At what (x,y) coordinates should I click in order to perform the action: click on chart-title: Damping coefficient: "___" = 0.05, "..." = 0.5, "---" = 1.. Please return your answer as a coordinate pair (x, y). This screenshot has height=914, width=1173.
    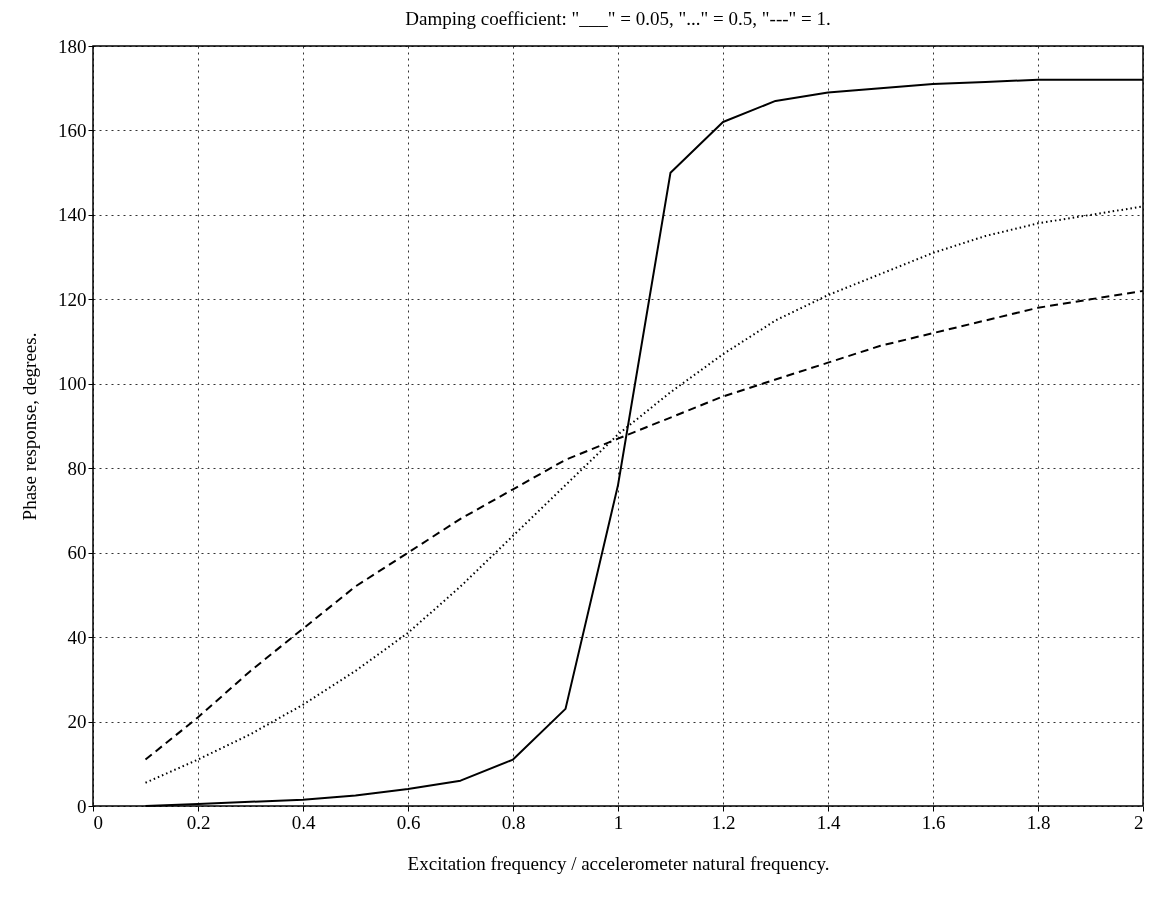
    Looking at the image, I should click on (618, 18).